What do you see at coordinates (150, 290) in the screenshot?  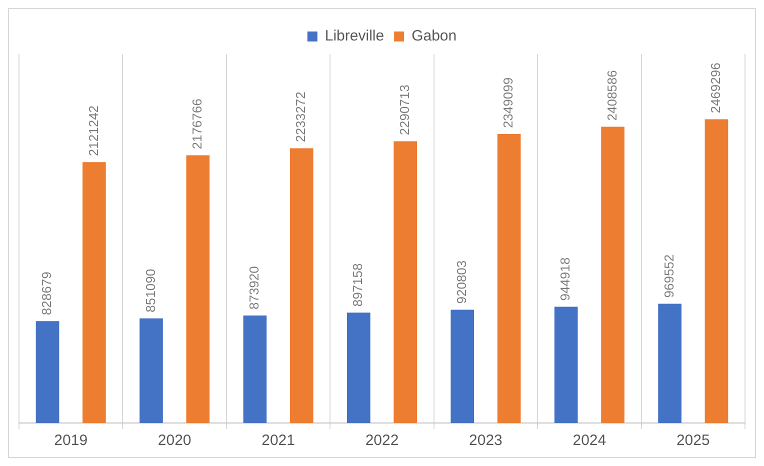 I see `data-label: 851090` at bounding box center [150, 290].